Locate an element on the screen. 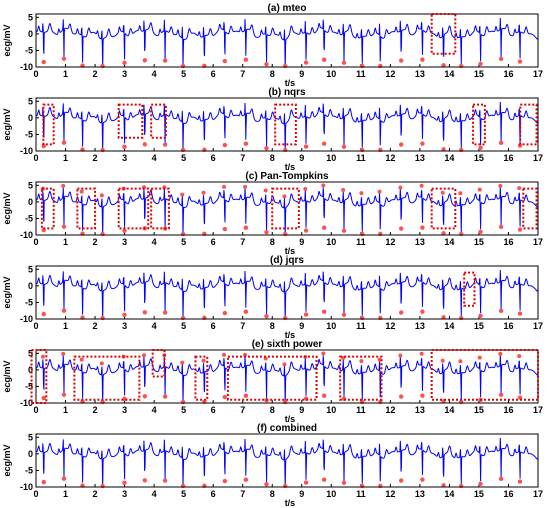 The image size is (550, 508). x-axis-label: t/s is located at coordinates (290, 167).